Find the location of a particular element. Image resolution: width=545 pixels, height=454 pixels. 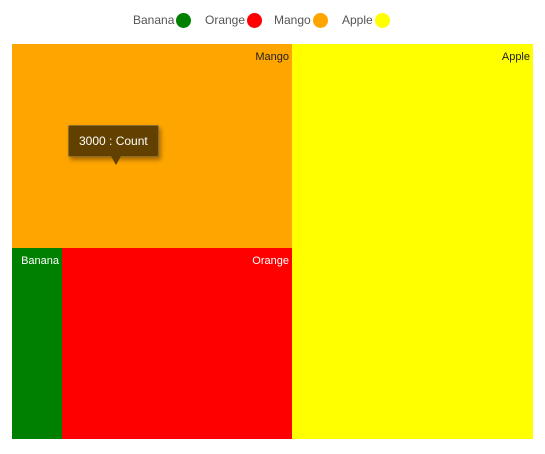

chart-tooltip: 3000 : Count is located at coordinates (113, 145).